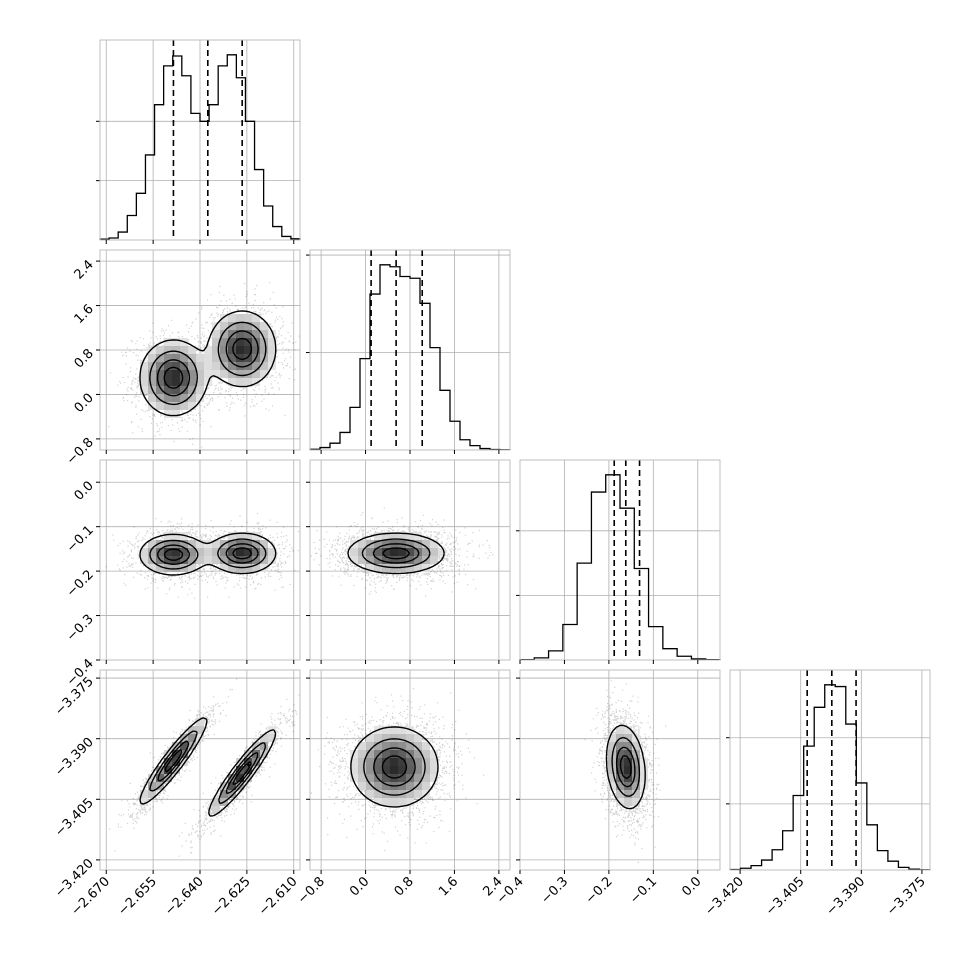 The height and width of the screenshot is (970, 970). I want to click on y-tick-label: 2.4, so click(84, 269).